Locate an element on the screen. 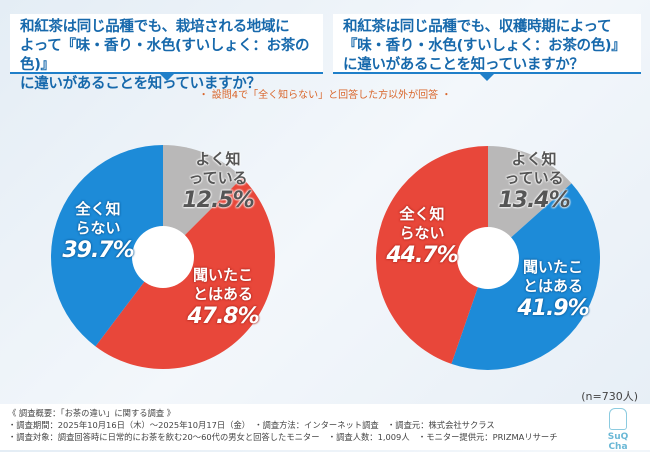  label-not-know-2: 全く知らない 44.7% is located at coordinates (422, 237).